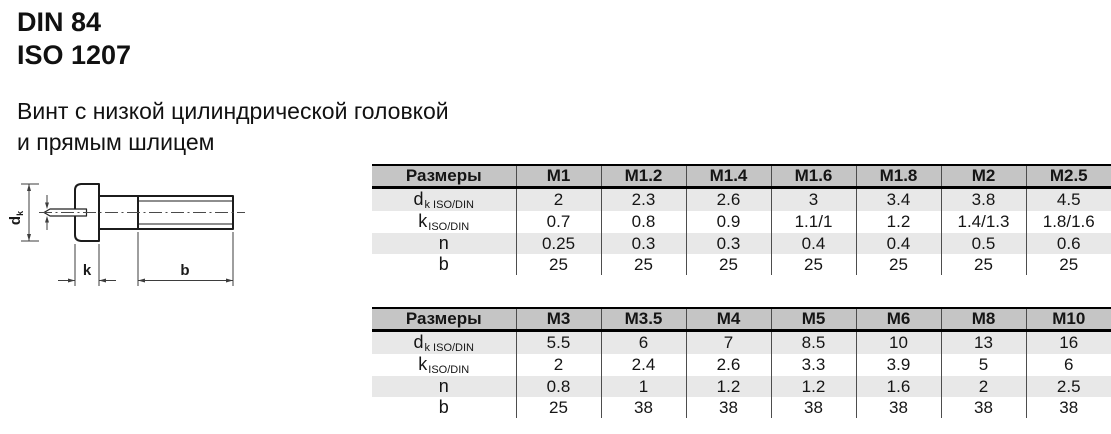  I want to click on value-cell: 0.5, so click(983, 243).